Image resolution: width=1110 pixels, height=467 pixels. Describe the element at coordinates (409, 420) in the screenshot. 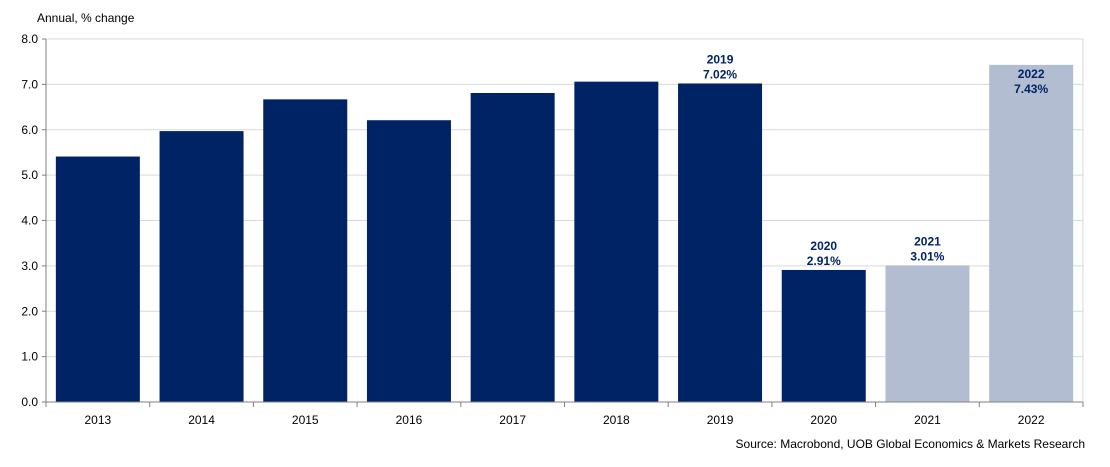

I see `x-tick-label: 2016` at that location.